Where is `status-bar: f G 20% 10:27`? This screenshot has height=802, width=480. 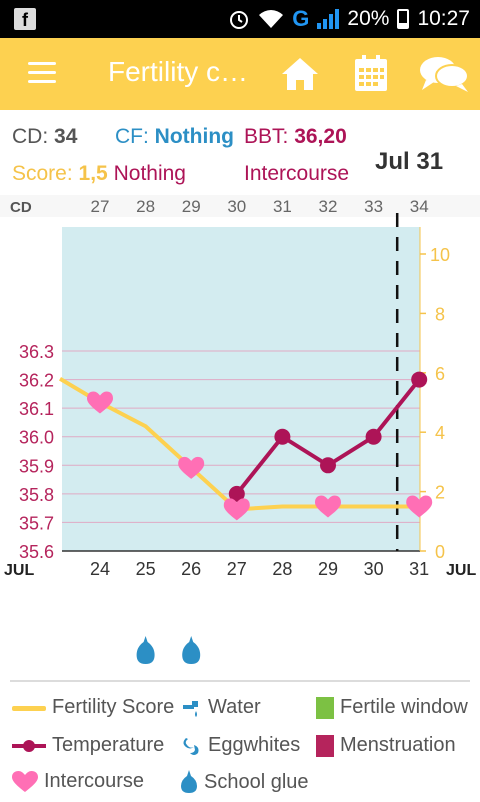
status-bar: f G 20% 10:27 is located at coordinates (240, 19).